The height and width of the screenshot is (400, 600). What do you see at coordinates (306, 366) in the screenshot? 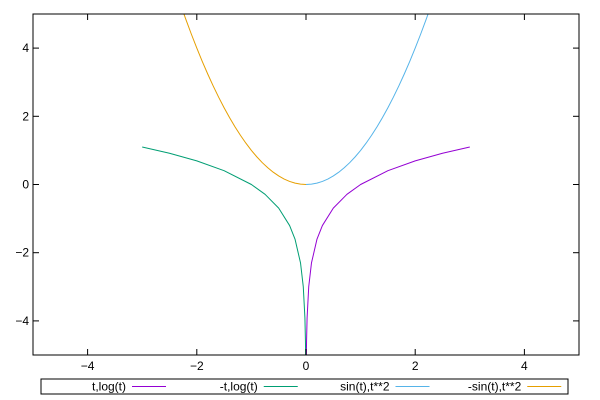
I see `x-tick-label: 0` at bounding box center [306, 366].